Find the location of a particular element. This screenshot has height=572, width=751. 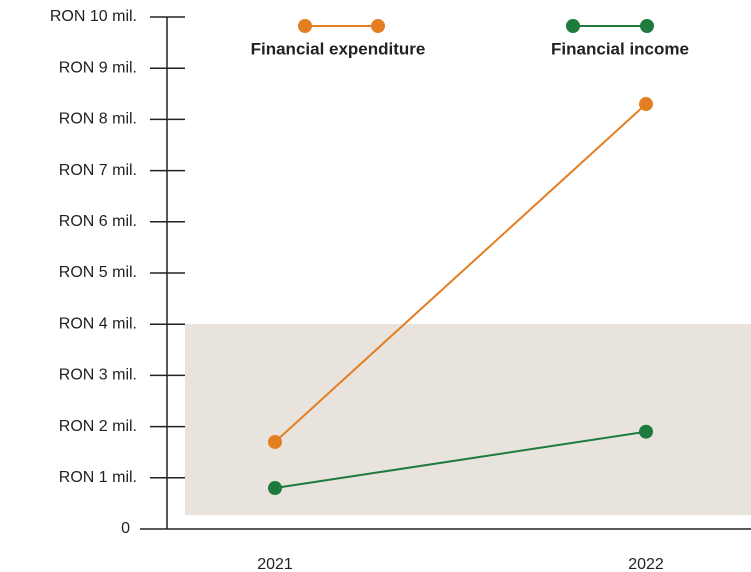

y-tick-label: RON 4 mil. is located at coordinates (98, 323).